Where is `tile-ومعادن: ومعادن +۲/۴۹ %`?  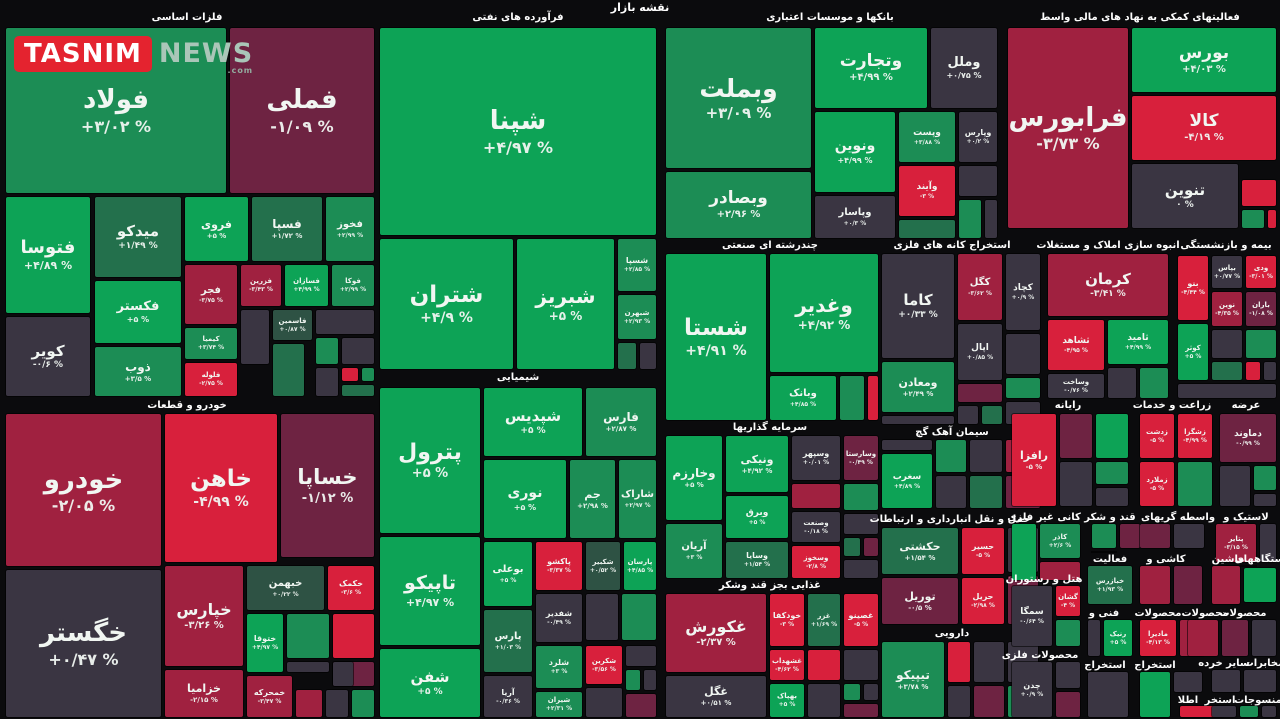
tile-ومعادن: ومعادن +۲/۴۹ % is located at coordinates (918, 387).